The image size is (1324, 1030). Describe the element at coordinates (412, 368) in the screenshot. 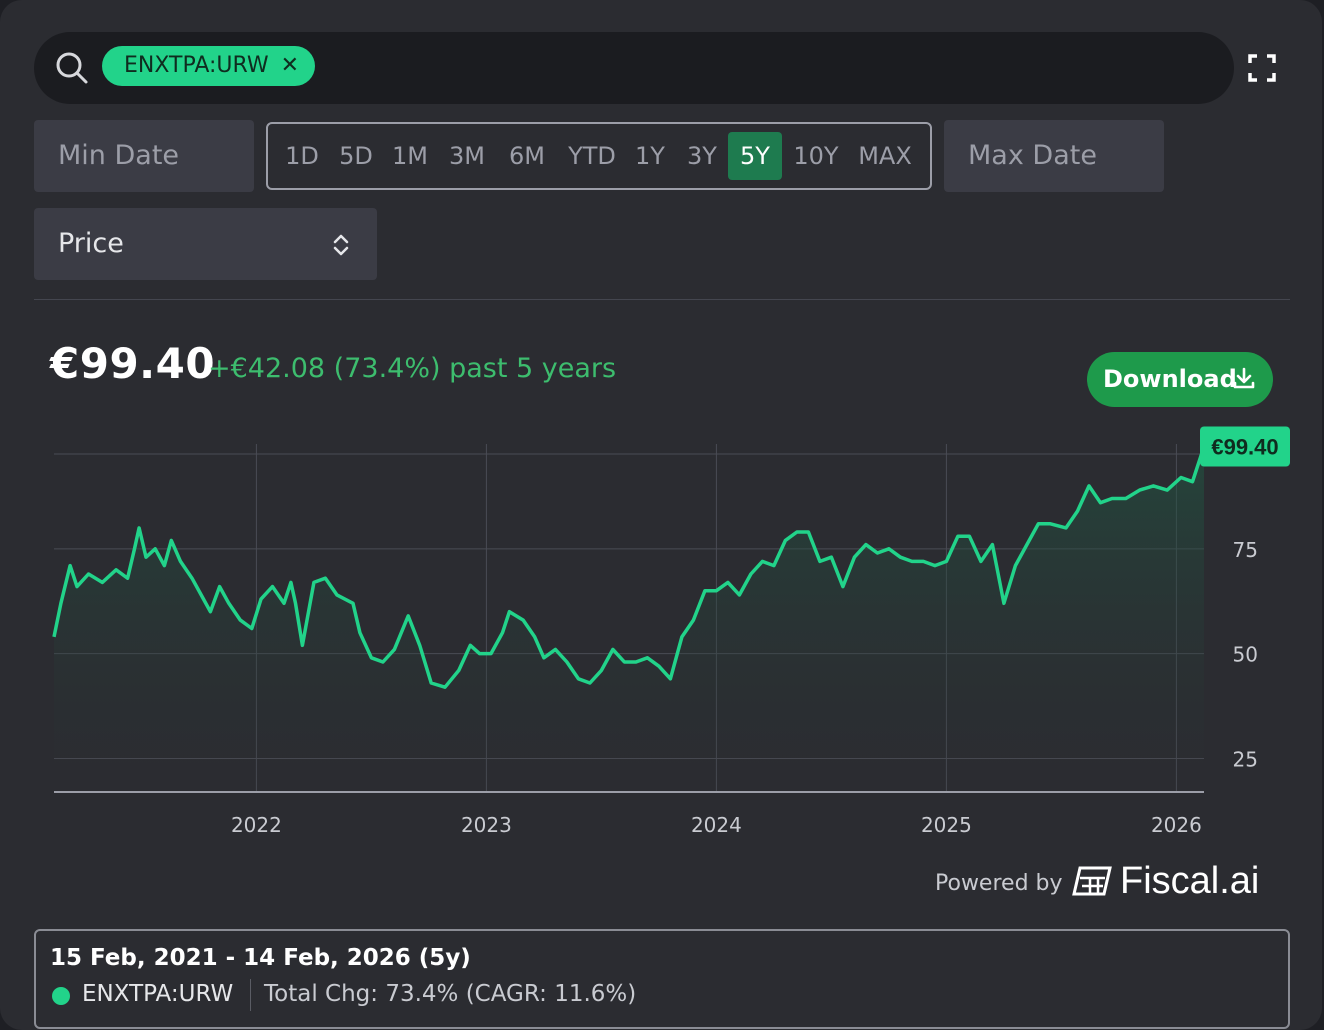

I see `price-change: +€42.08 (73.4%) past 5 years` at that location.